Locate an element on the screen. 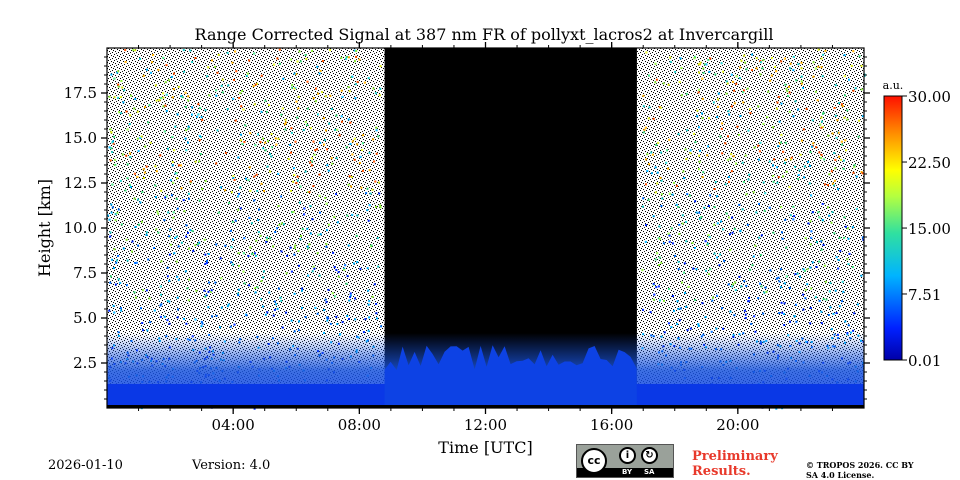  copyright-note: © TROPOS 2026. CC BY SA 4.0 License. is located at coordinates (860, 470).